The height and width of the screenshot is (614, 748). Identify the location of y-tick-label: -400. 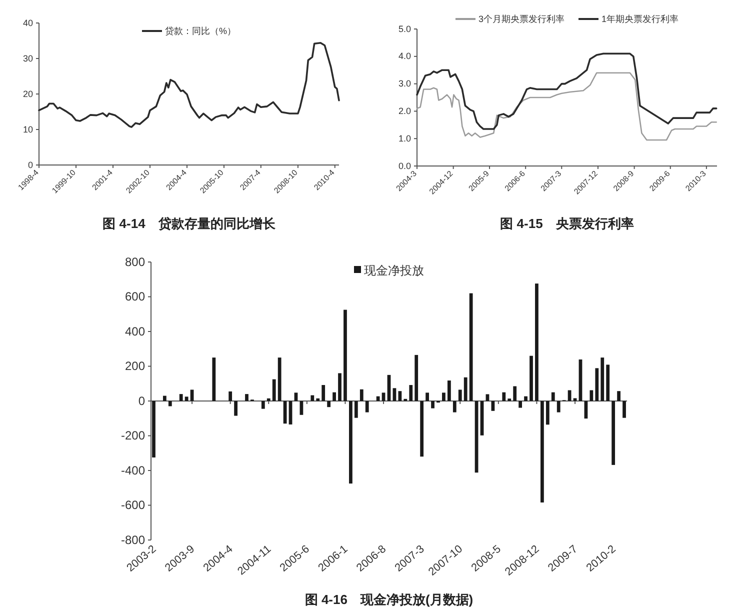
(133, 470).